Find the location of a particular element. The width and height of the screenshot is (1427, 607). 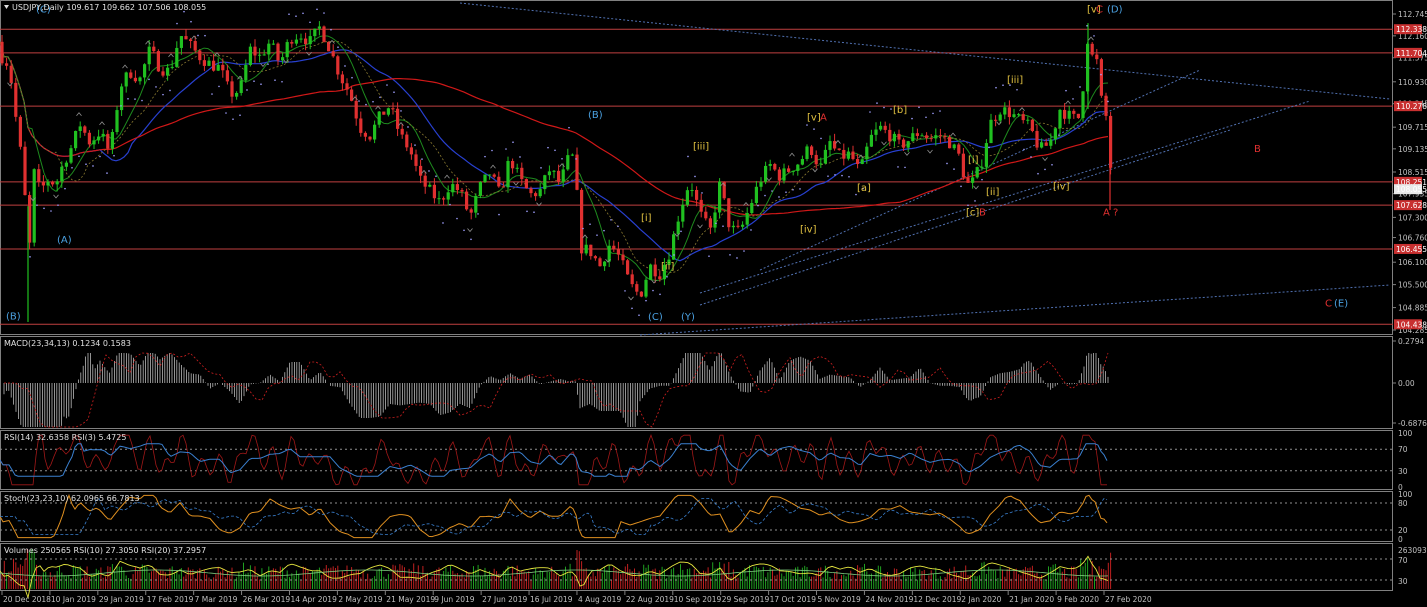

date-tick-label: 10 Sep 2019 is located at coordinates (698, 599).